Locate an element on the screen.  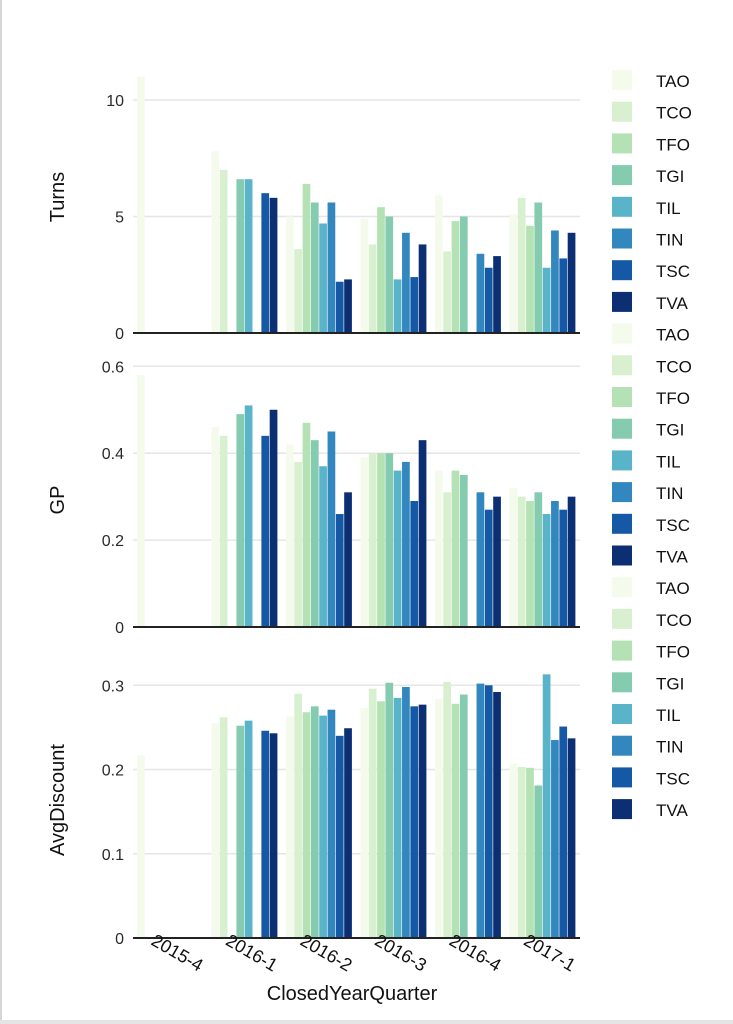
legend-item-tgi: TGI is located at coordinates (648, 682).